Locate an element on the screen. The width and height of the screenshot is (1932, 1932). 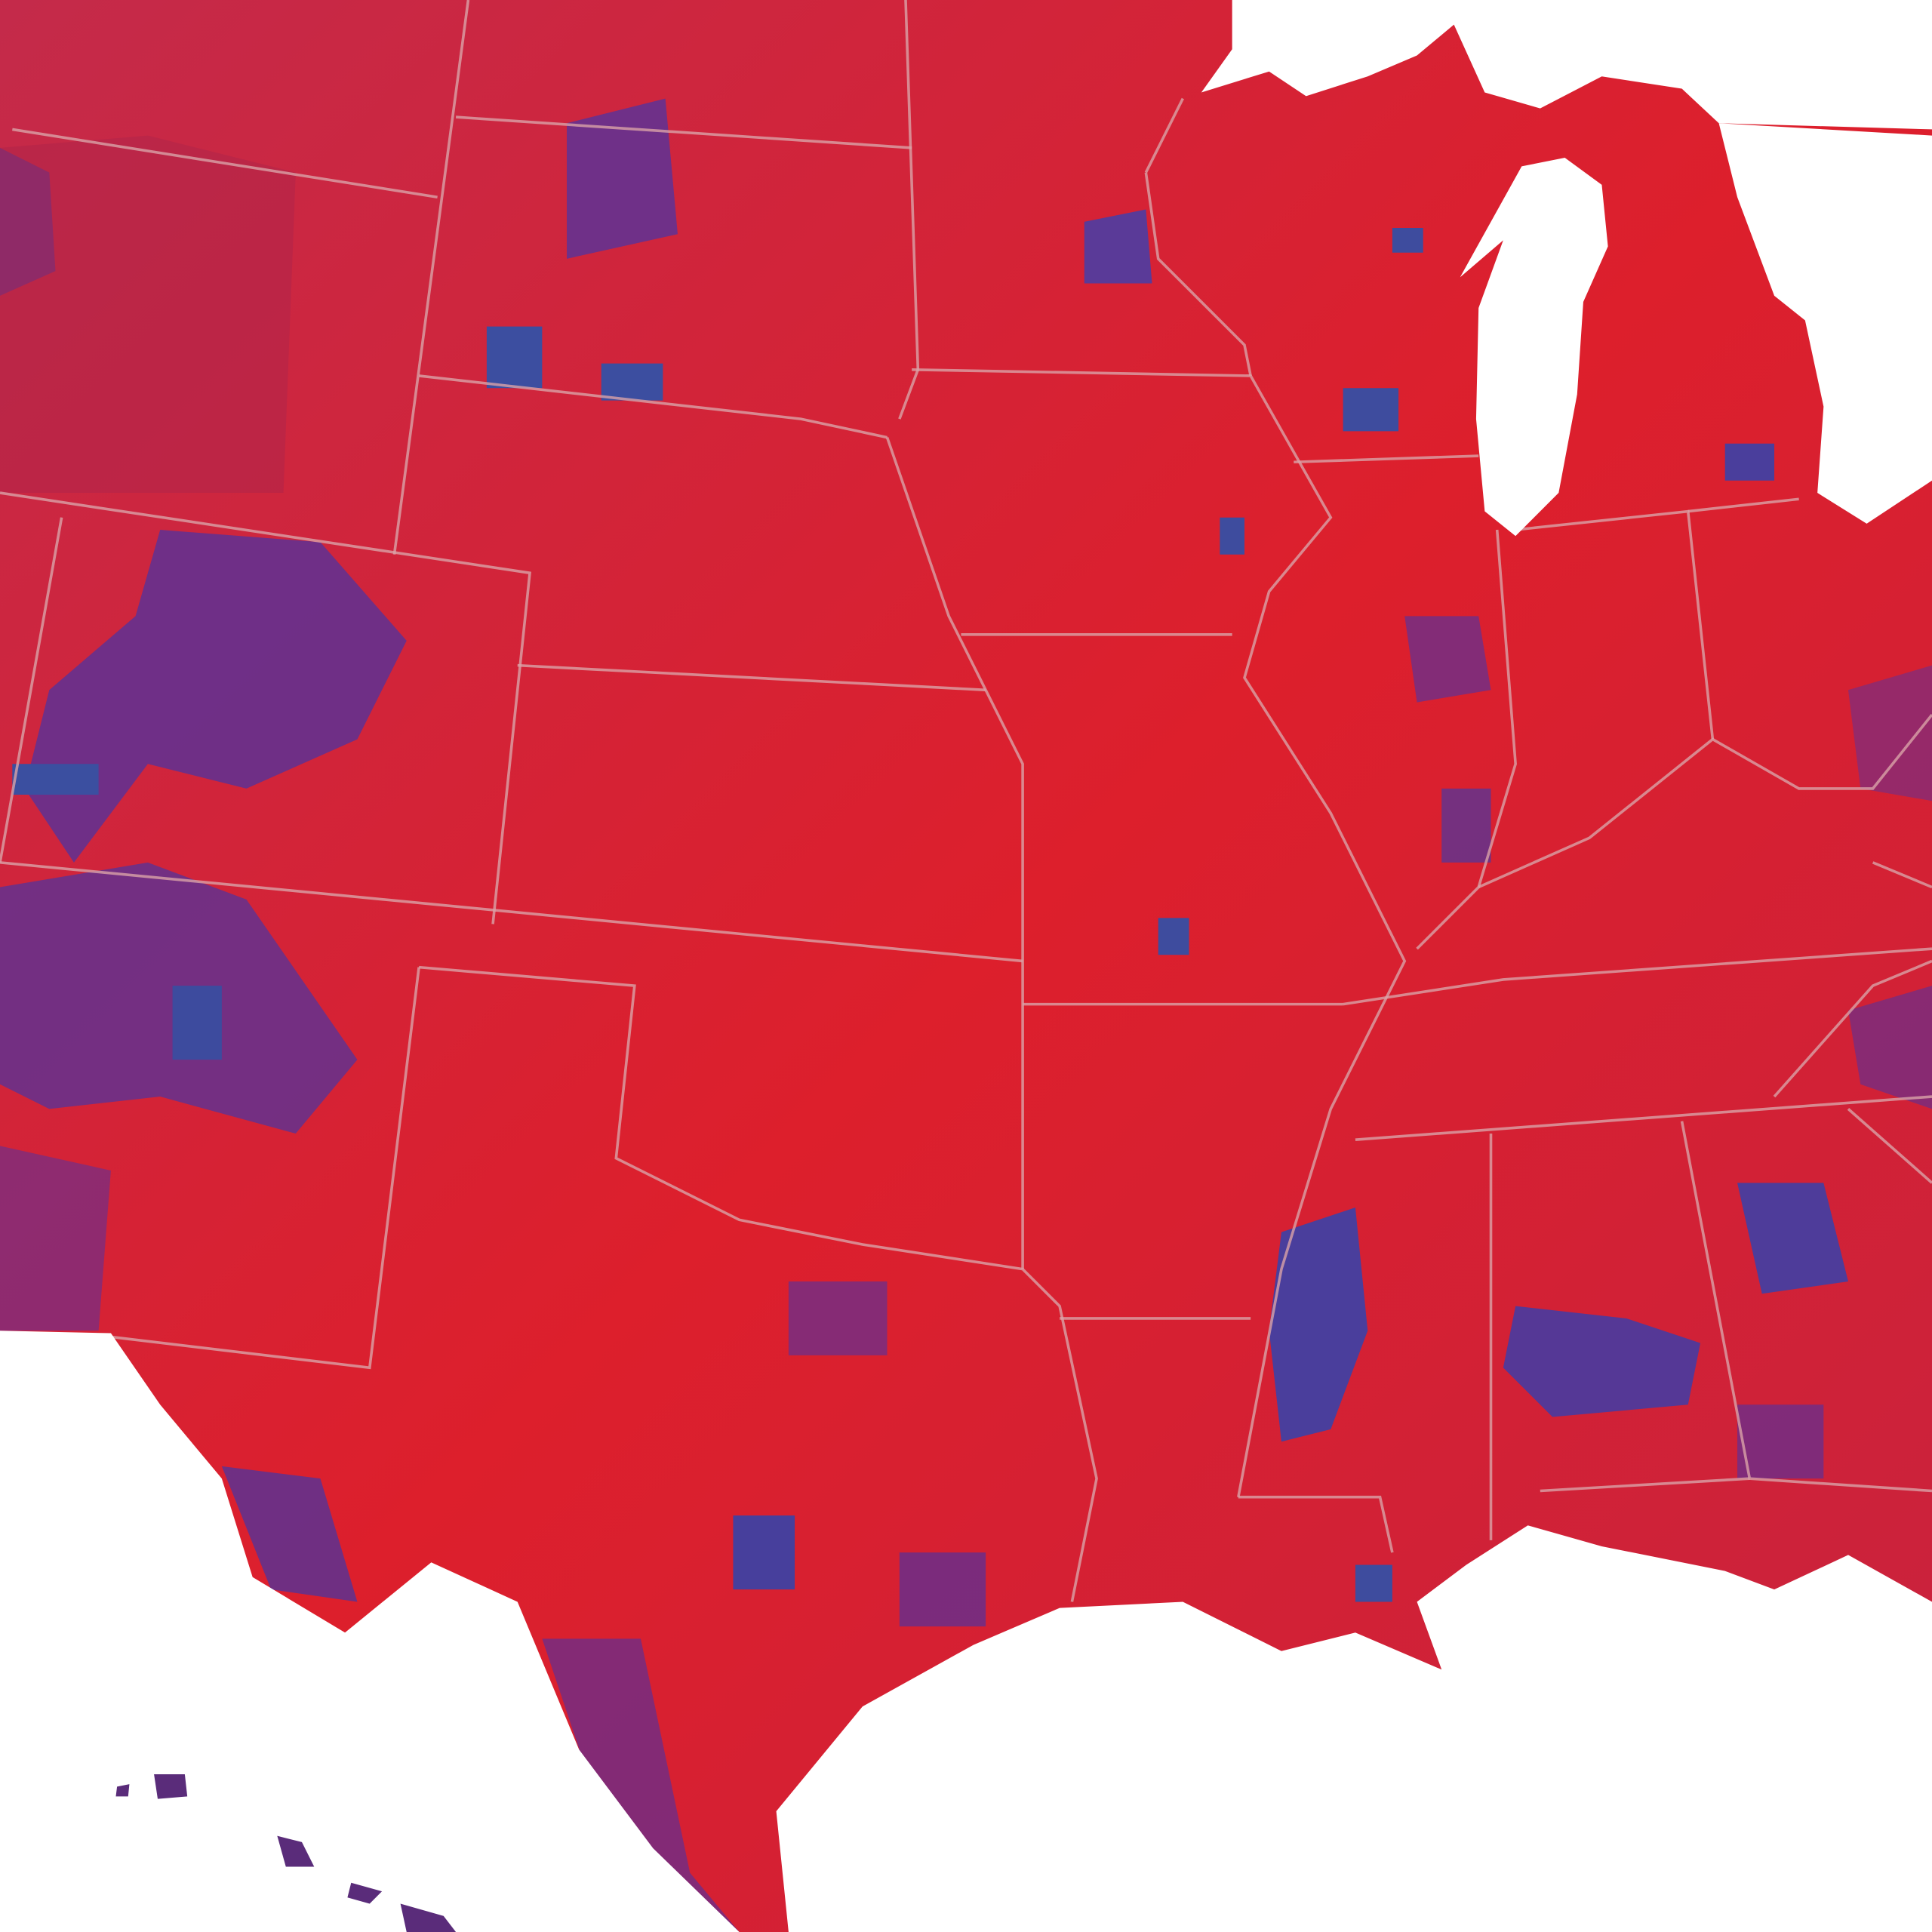
lake-huron-erie is located at coordinates (1825, 323).